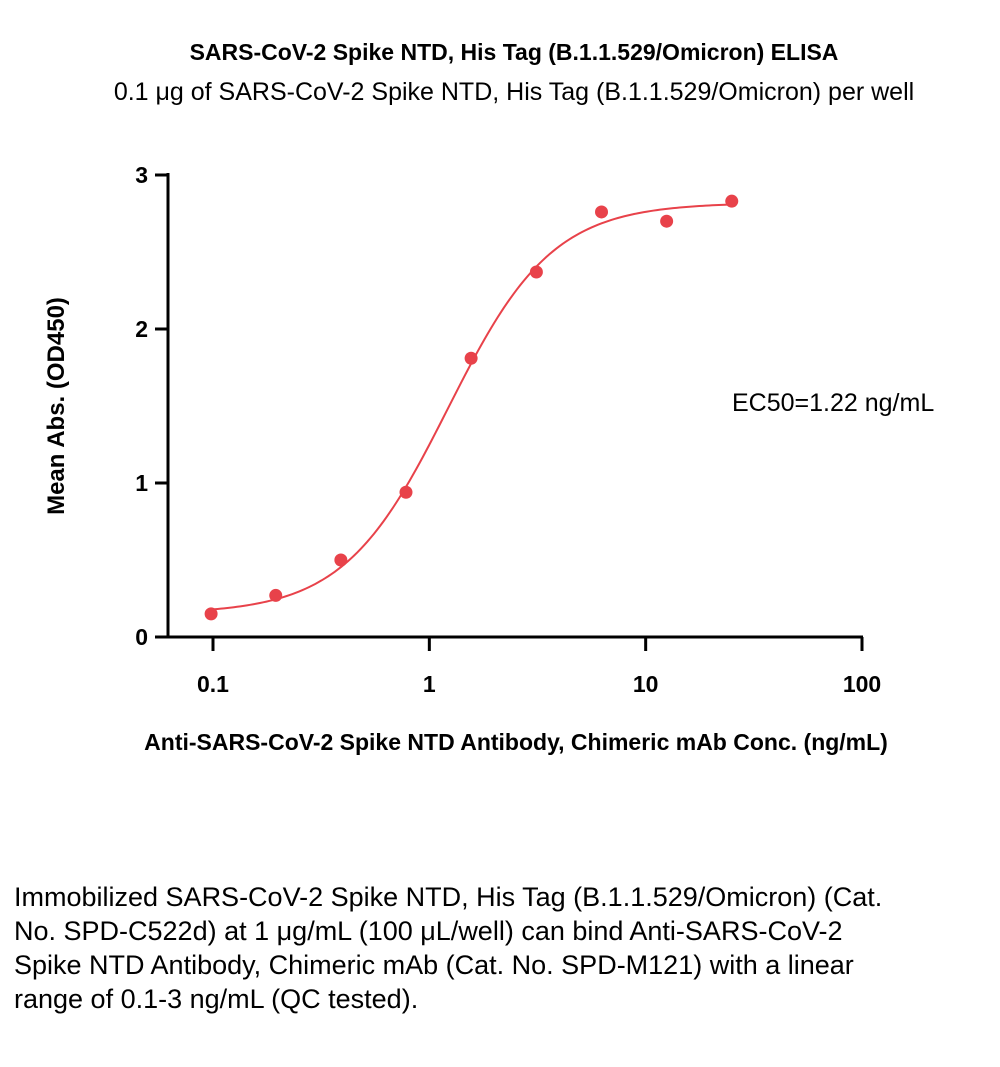 The height and width of the screenshot is (1067, 1000). What do you see at coordinates (429, 684) in the screenshot?
I see `x-tick-label: 1` at bounding box center [429, 684].